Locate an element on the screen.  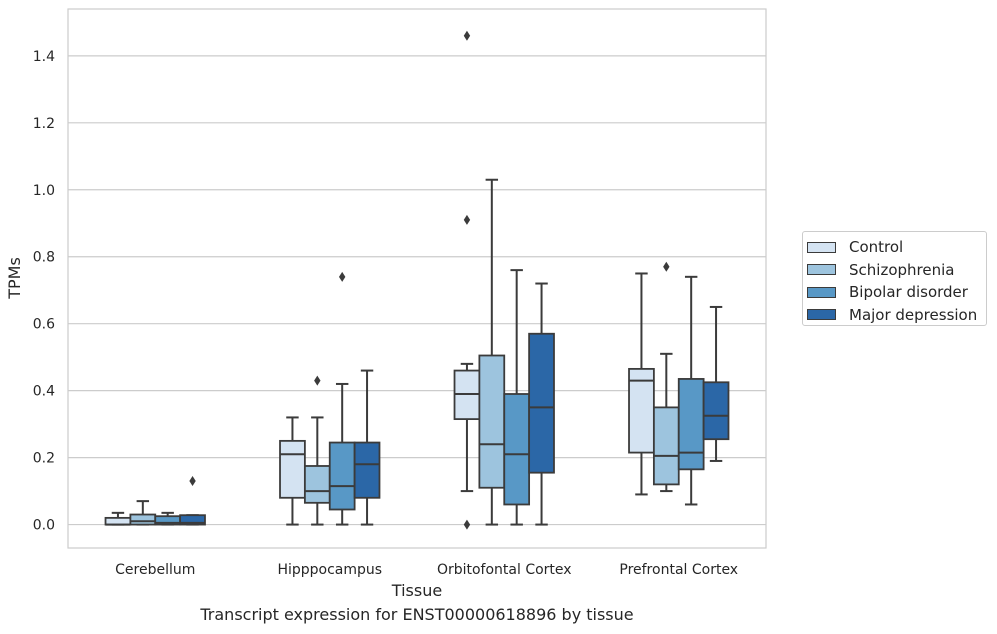
legend-swatch-bipolar-disorder is located at coordinates (821, 292).